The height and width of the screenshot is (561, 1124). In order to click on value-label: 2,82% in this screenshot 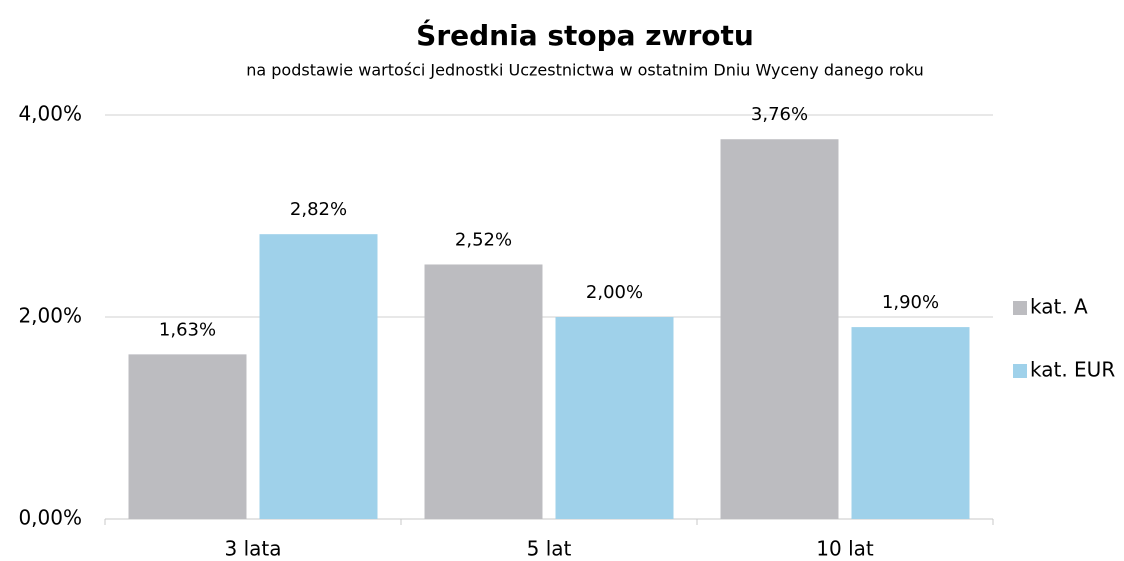, I will do `click(318, 209)`.